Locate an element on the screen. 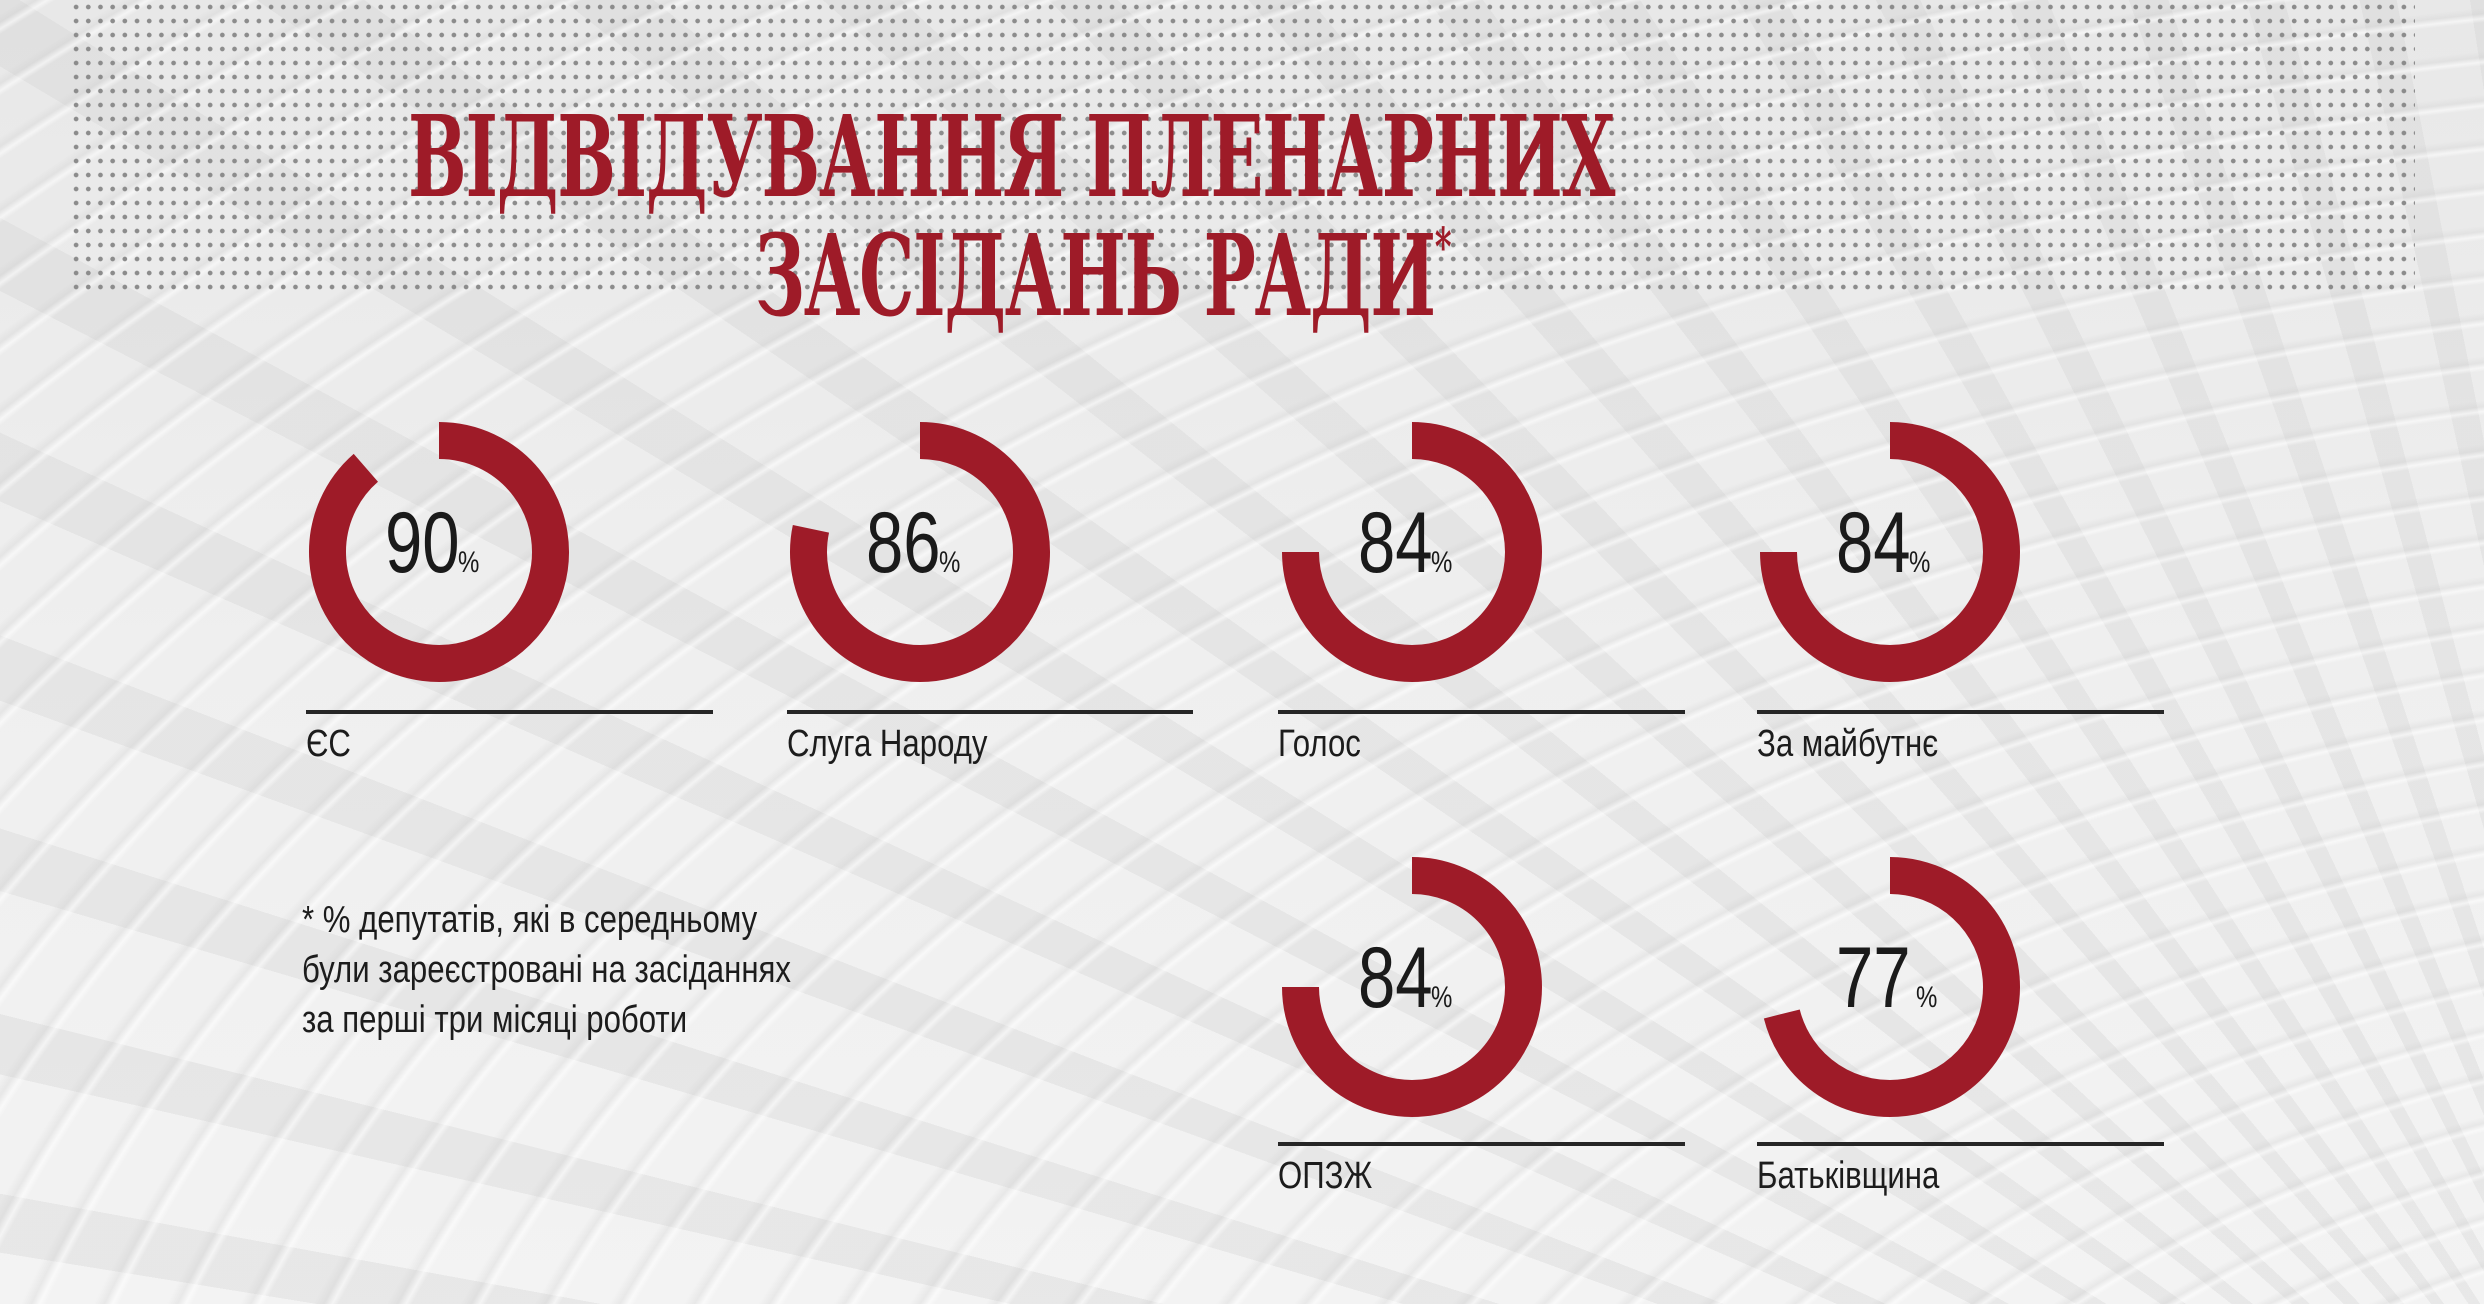  party-label: ОПЗЖ is located at coordinates (1325, 1176).